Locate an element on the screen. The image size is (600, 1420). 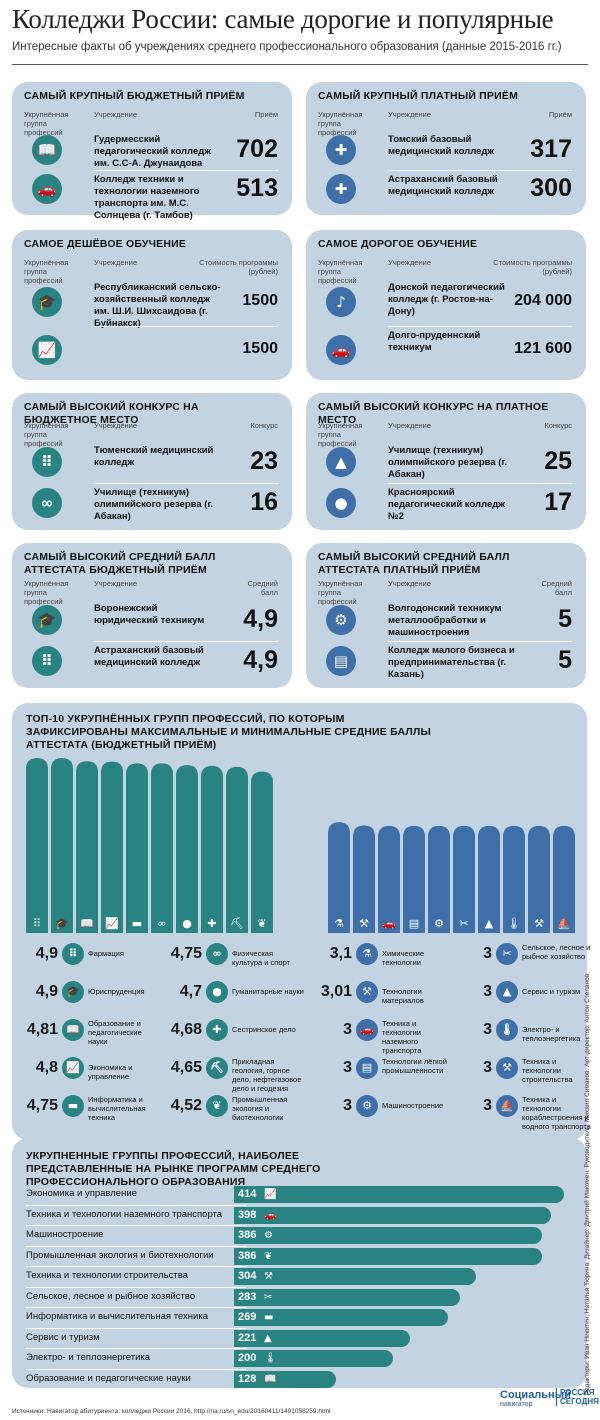
flask-icon-glyph: ⚗ is located at coordinates (367, 953).